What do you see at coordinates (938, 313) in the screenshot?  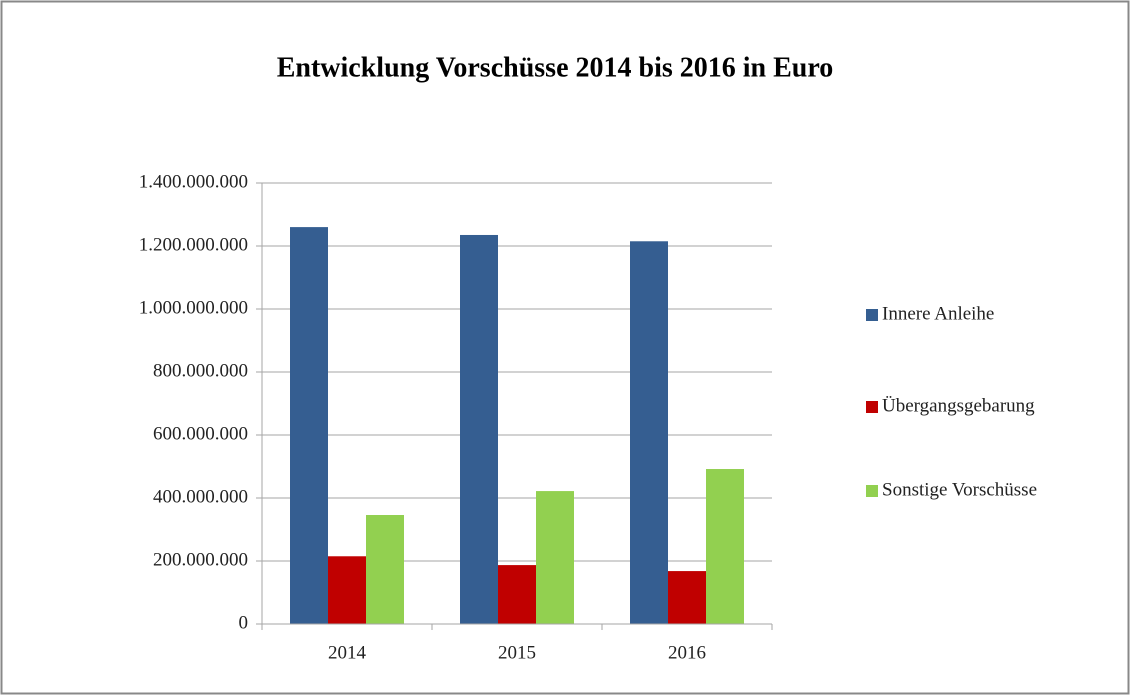 I see `legend-label: Innere Anleihe` at bounding box center [938, 313].